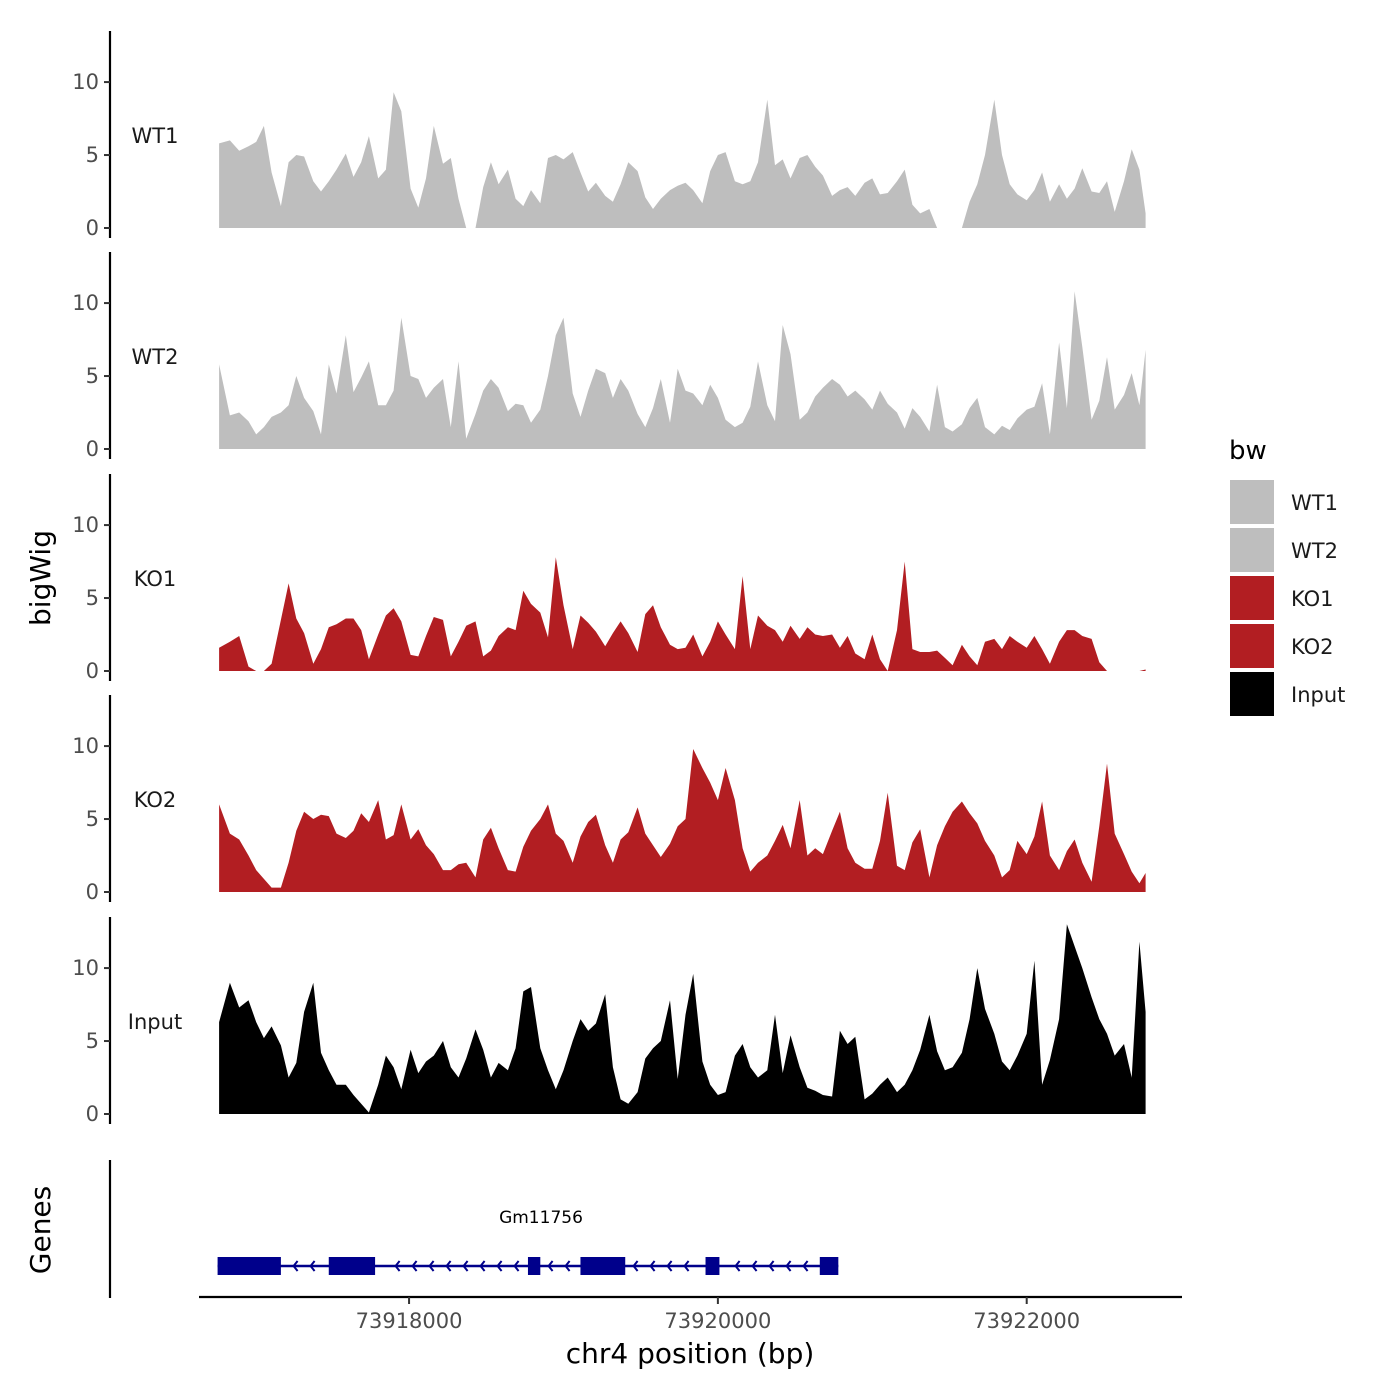 This screenshot has width=1400, height=1400. I want to click on coverage-area-ko2, so click(682, 820).